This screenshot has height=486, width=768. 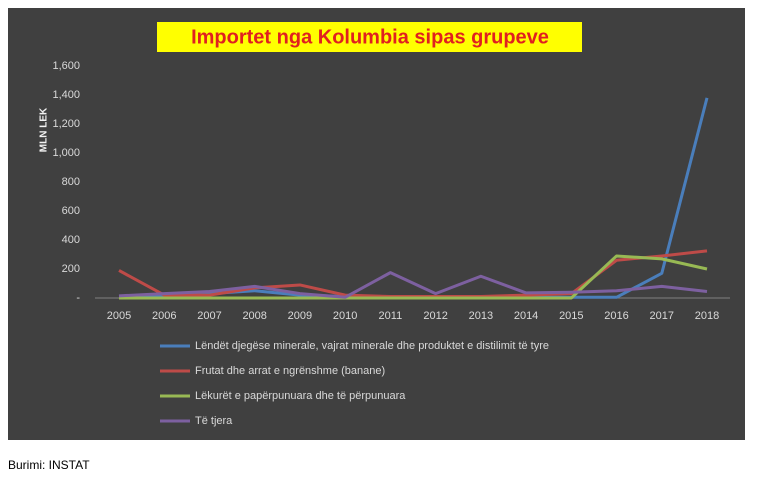 What do you see at coordinates (119, 316) in the screenshot?
I see `x-tick-label: 2005` at bounding box center [119, 316].